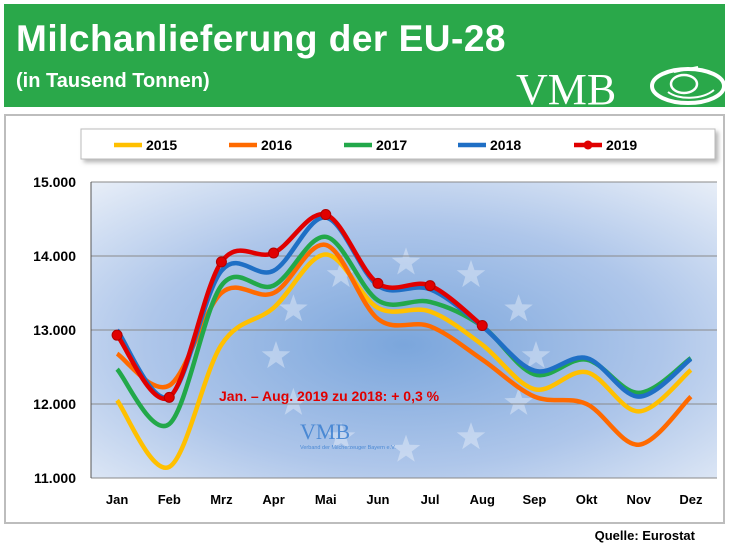  What do you see at coordinates (377, 499) in the screenshot?
I see `x-tick-label: Jun` at bounding box center [377, 499].